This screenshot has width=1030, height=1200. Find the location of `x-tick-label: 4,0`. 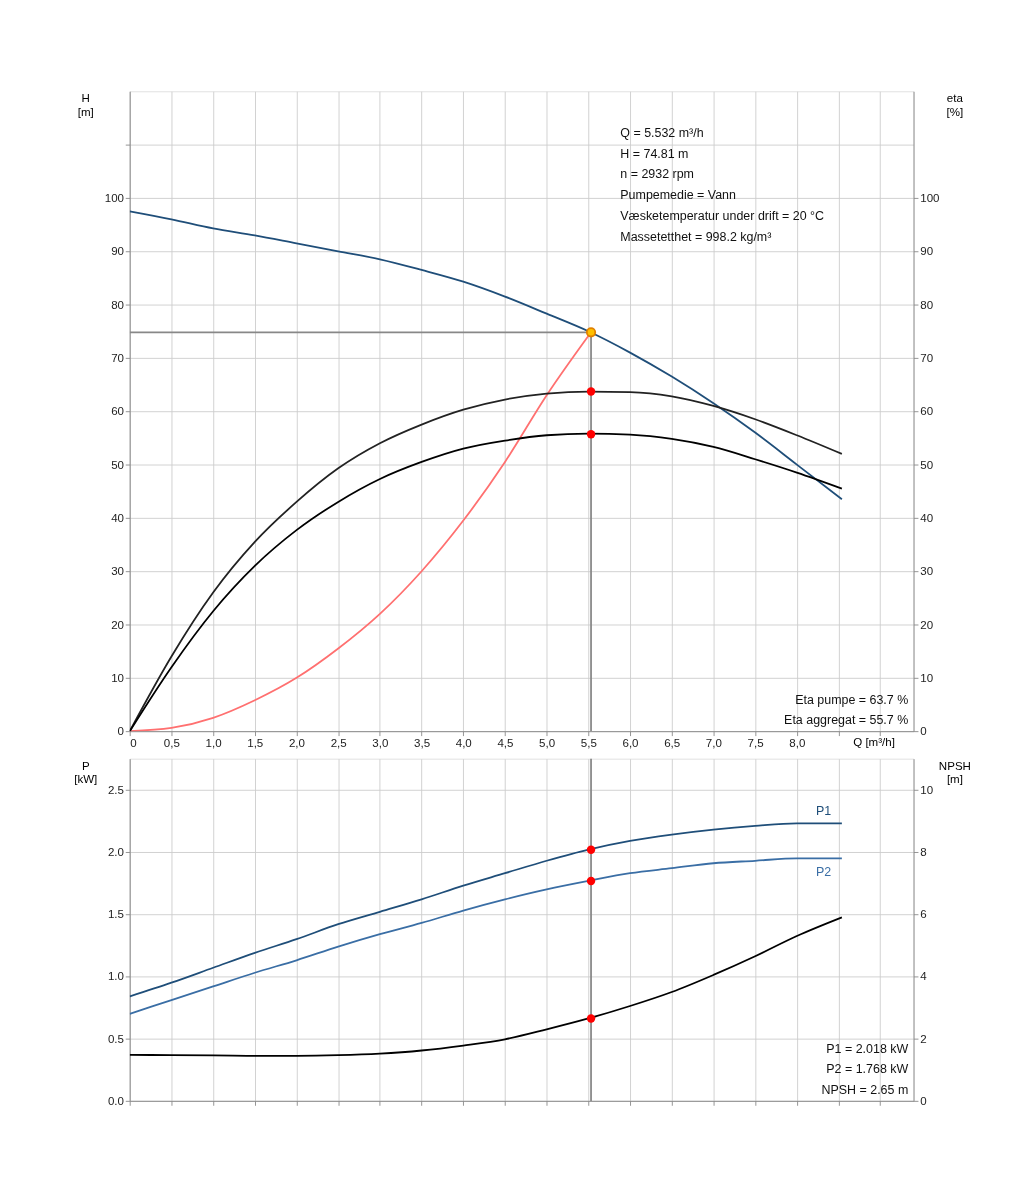

x-tick-label: 4,0 is located at coordinates (463, 742).